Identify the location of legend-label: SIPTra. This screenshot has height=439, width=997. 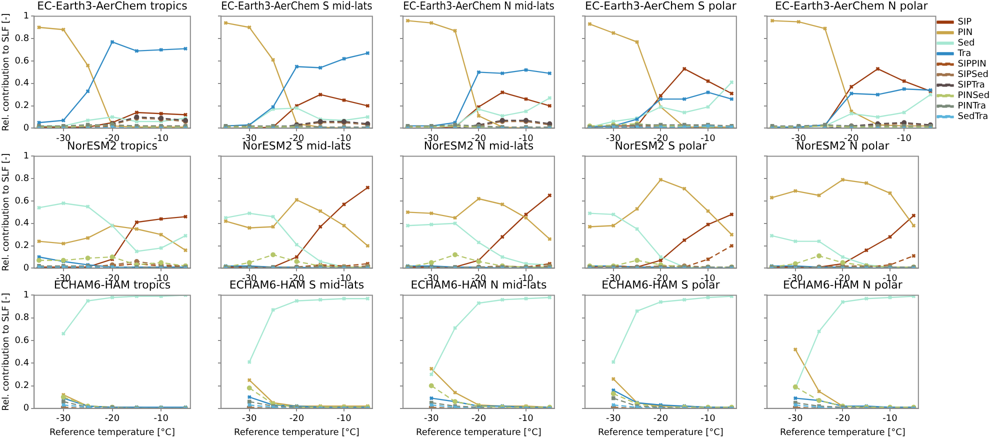
(971, 85).